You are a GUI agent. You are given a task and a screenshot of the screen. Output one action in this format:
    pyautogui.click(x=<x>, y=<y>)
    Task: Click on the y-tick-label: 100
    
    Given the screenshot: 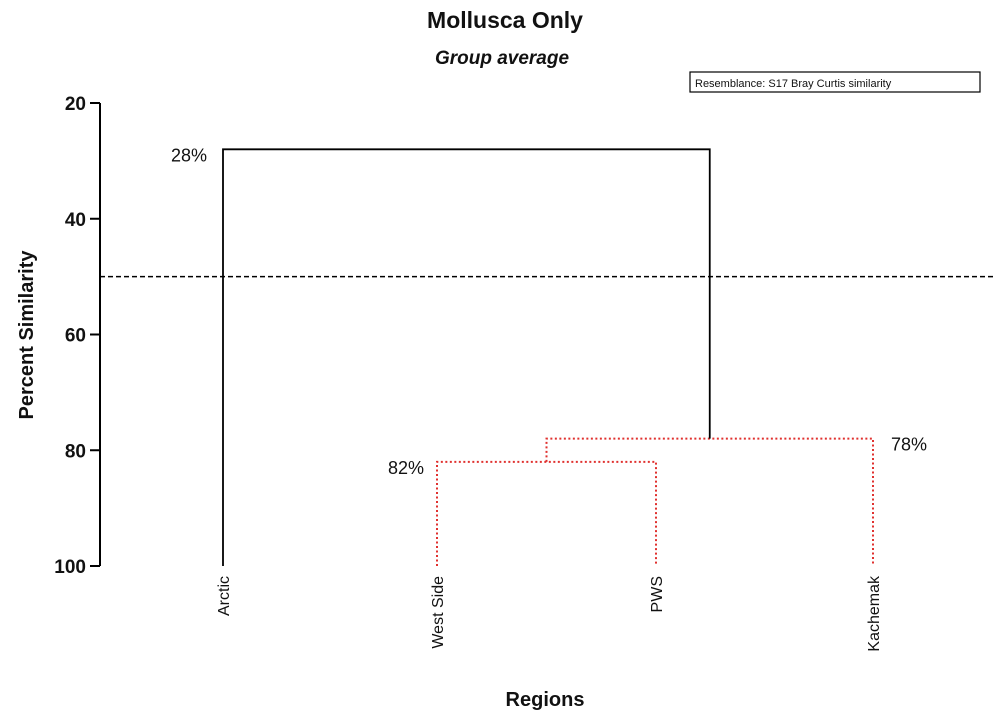 What is the action you would take?
    pyautogui.click(x=70, y=567)
    